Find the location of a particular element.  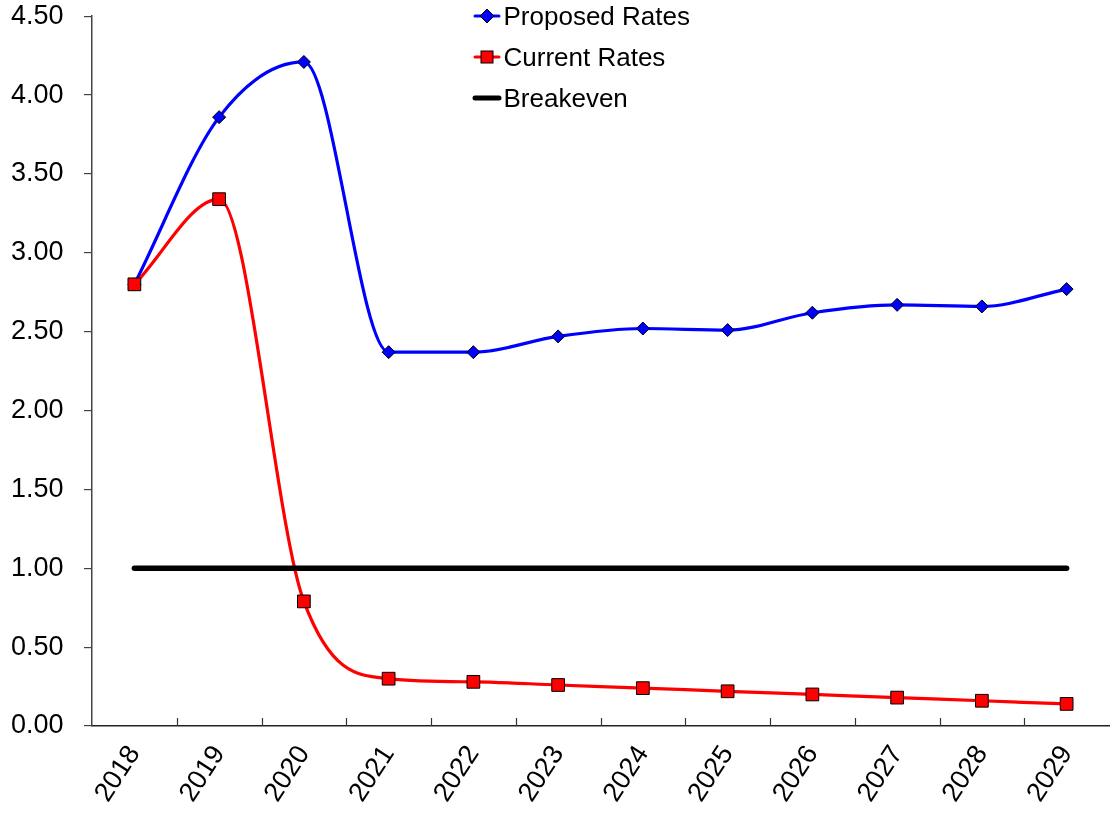

y-tick-label: 4.00 is located at coordinates (37, 93).